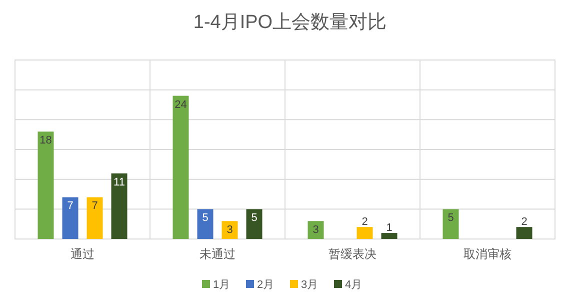 This screenshot has width=580, height=303. I want to click on x-tick-label: 取消审核, so click(488, 254).